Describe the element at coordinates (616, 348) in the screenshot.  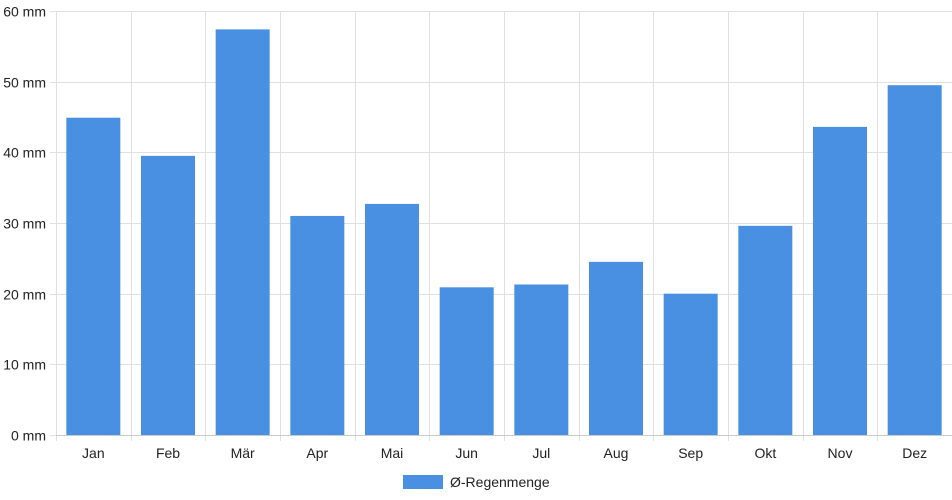
I see `bar-aug` at that location.